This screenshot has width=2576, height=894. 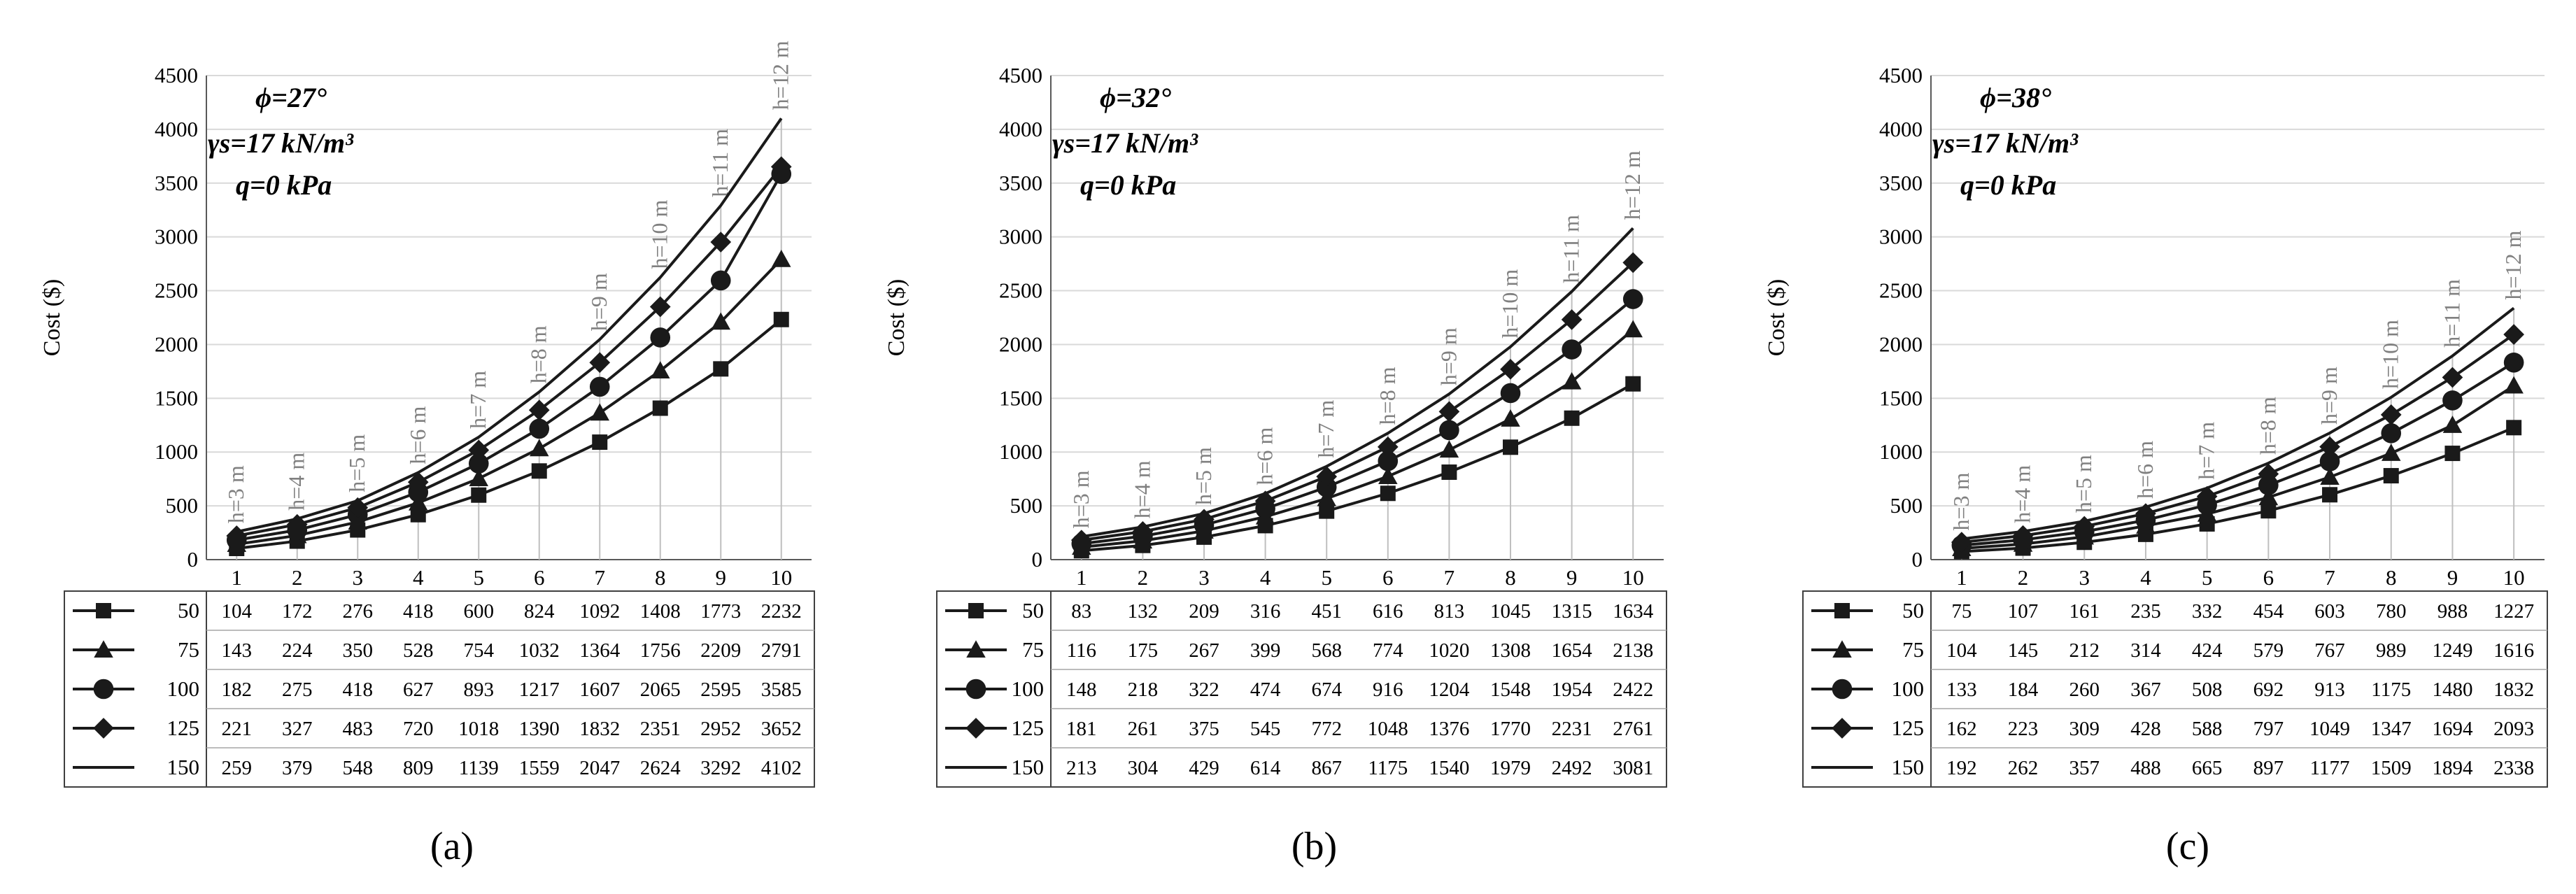 What do you see at coordinates (599, 690) in the screenshot?
I see `data-table-cell: 1607` at bounding box center [599, 690].